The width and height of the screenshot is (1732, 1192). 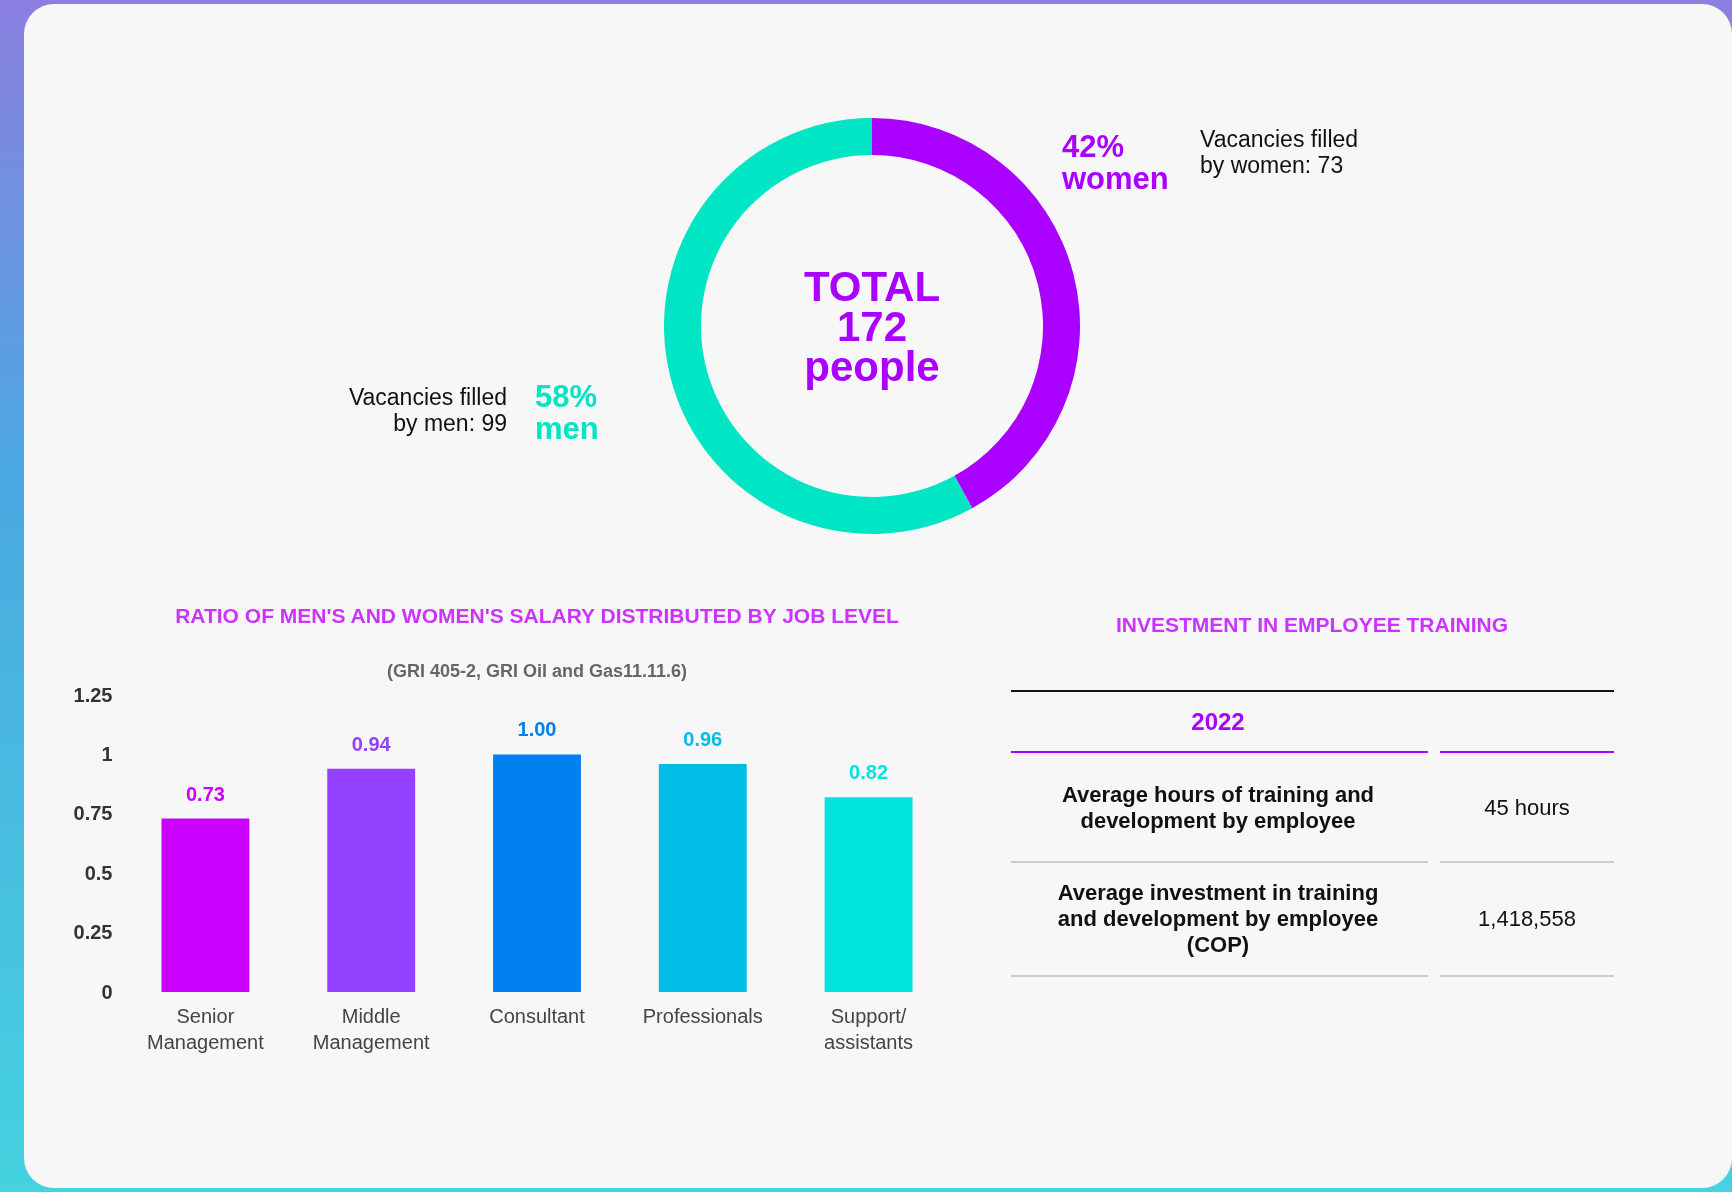 I want to click on x-tick-label: Professionals, so click(x=702, y=1015).